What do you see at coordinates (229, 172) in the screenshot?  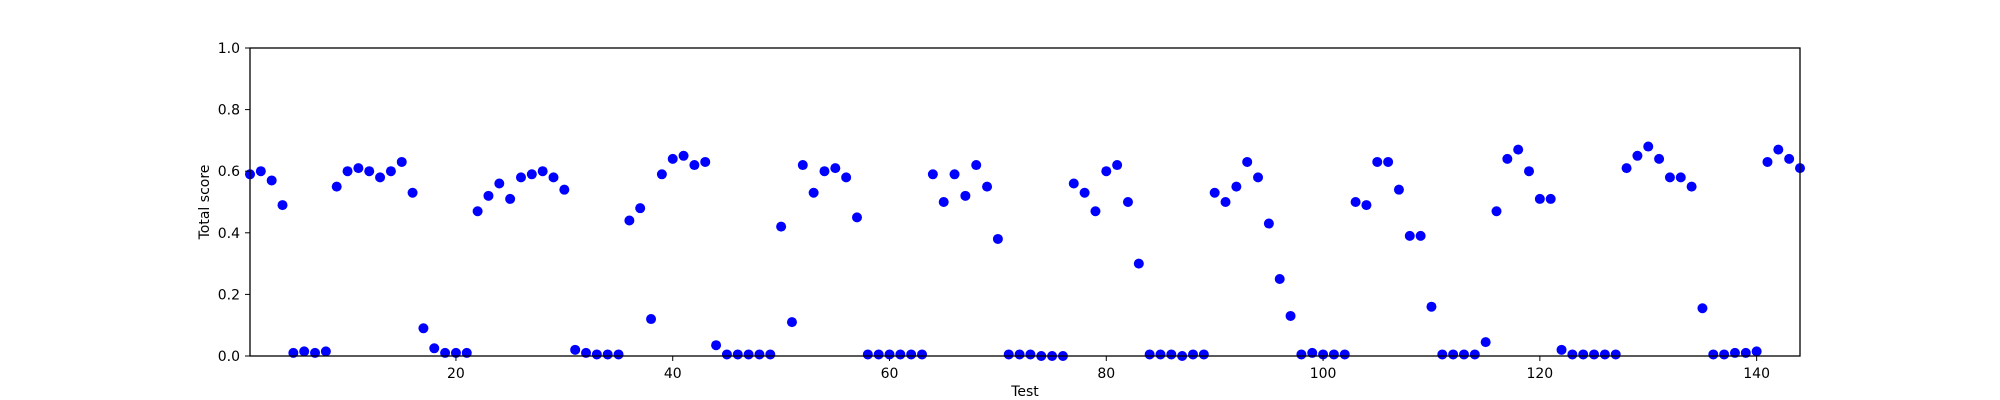 I see `y-tick-label: 0.6` at bounding box center [229, 172].